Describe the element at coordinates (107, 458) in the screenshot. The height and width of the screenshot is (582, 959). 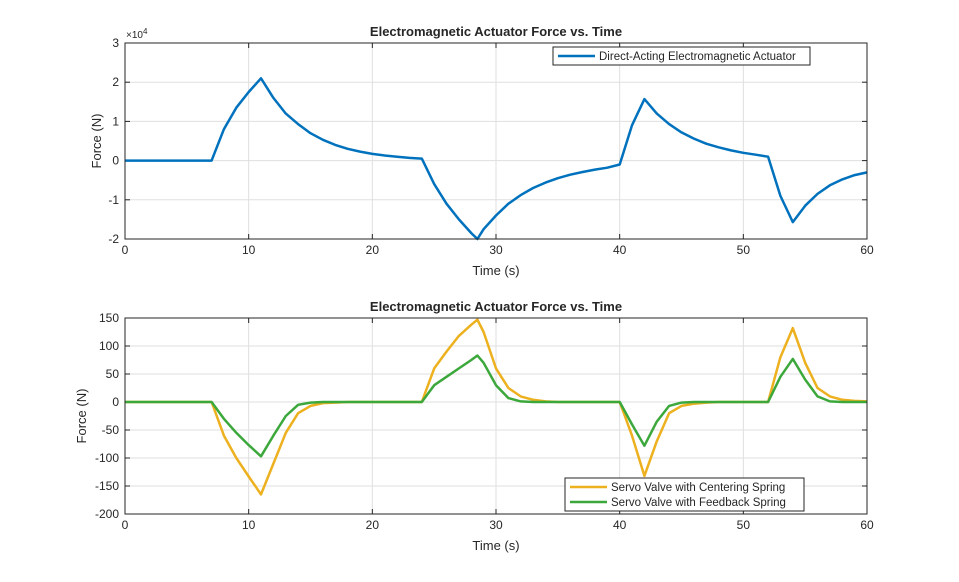
I see `y-tick-label: -100` at that location.